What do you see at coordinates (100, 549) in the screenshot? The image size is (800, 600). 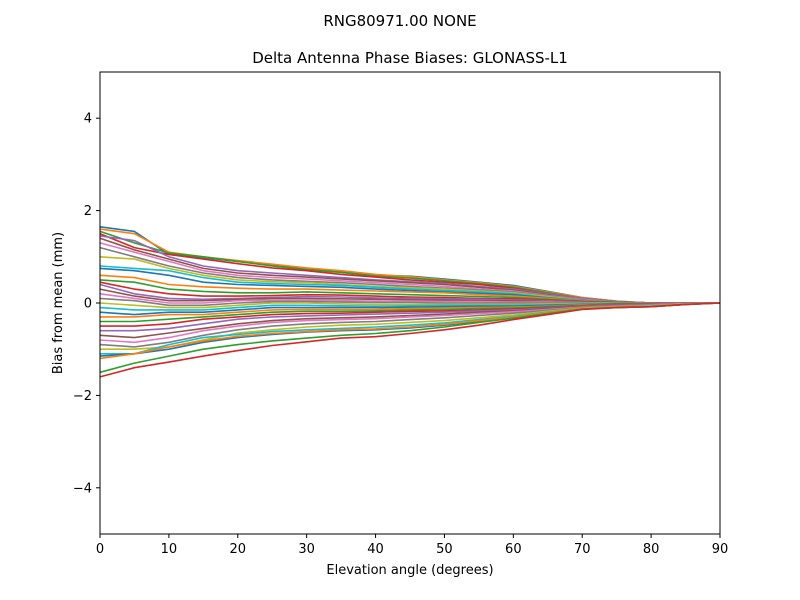 I see `x-tick-label: 0` at bounding box center [100, 549].